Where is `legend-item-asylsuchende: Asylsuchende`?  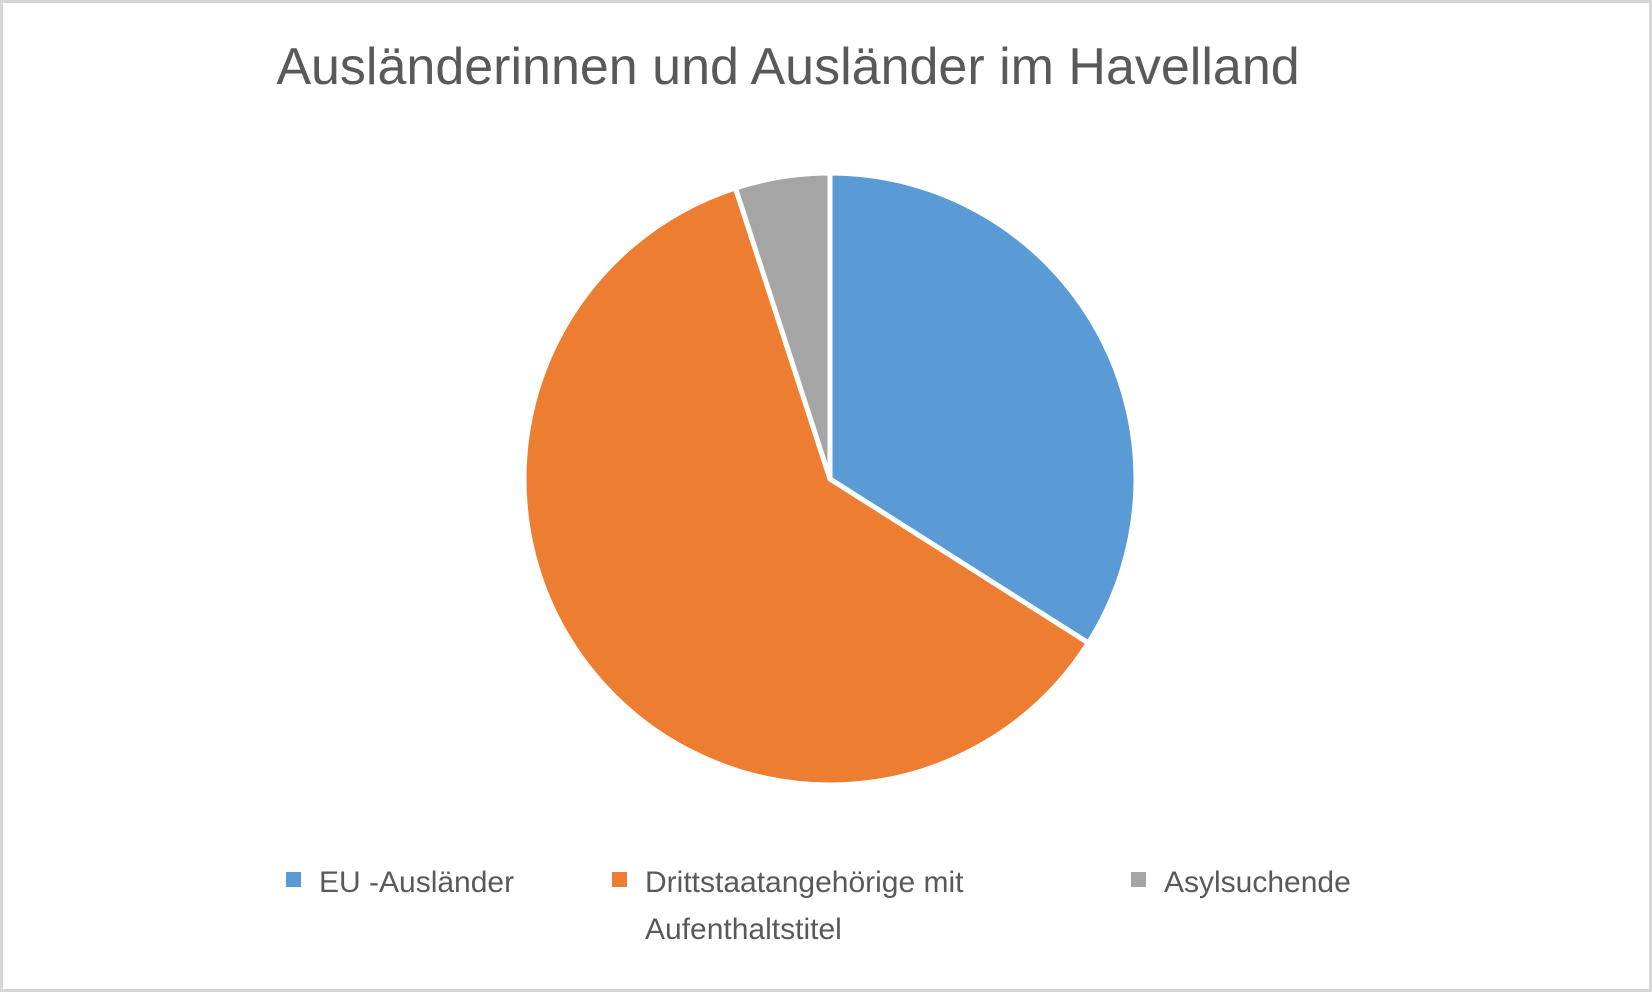
legend-item-asylsuchende: Asylsuchende is located at coordinates (1241, 882).